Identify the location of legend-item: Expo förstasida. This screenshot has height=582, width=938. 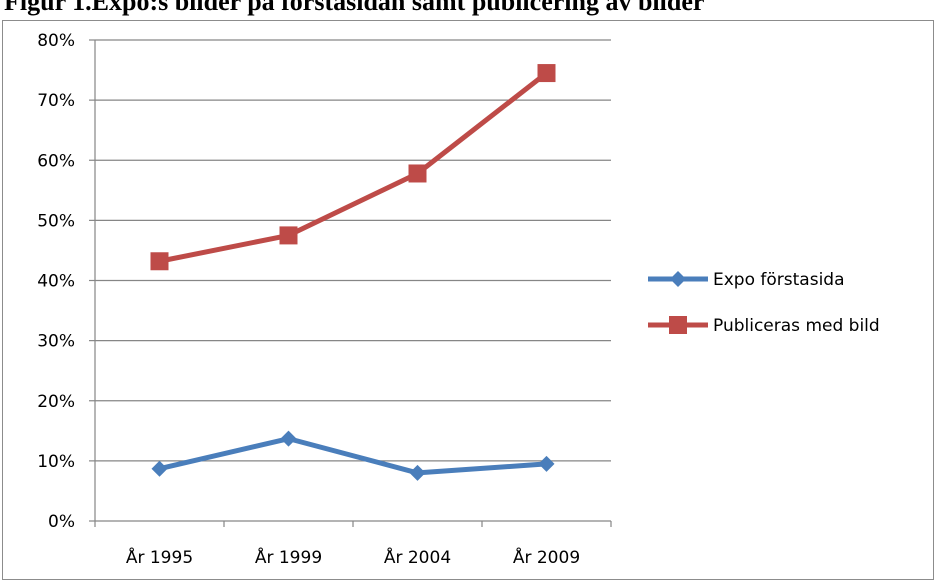
(746, 280).